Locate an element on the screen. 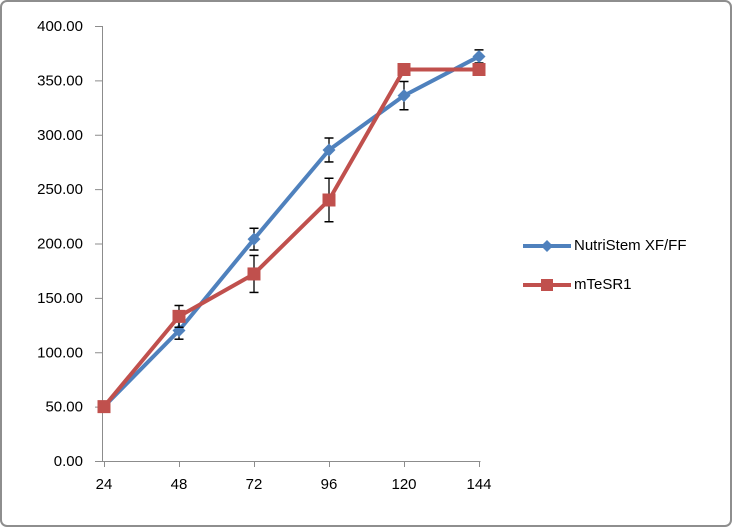 The height and width of the screenshot is (527, 732). legend-label: NutriStem XF/FF is located at coordinates (630, 245).